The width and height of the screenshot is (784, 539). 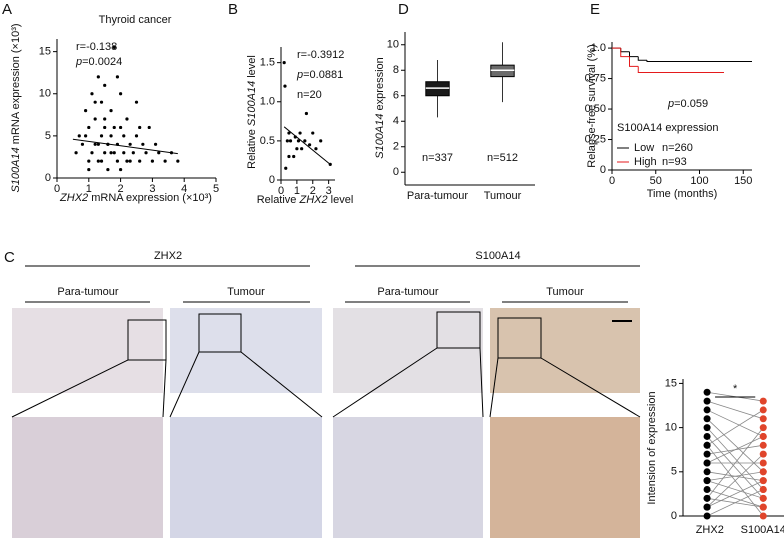 I want to click on sub-title: Tumour, so click(x=565, y=292).